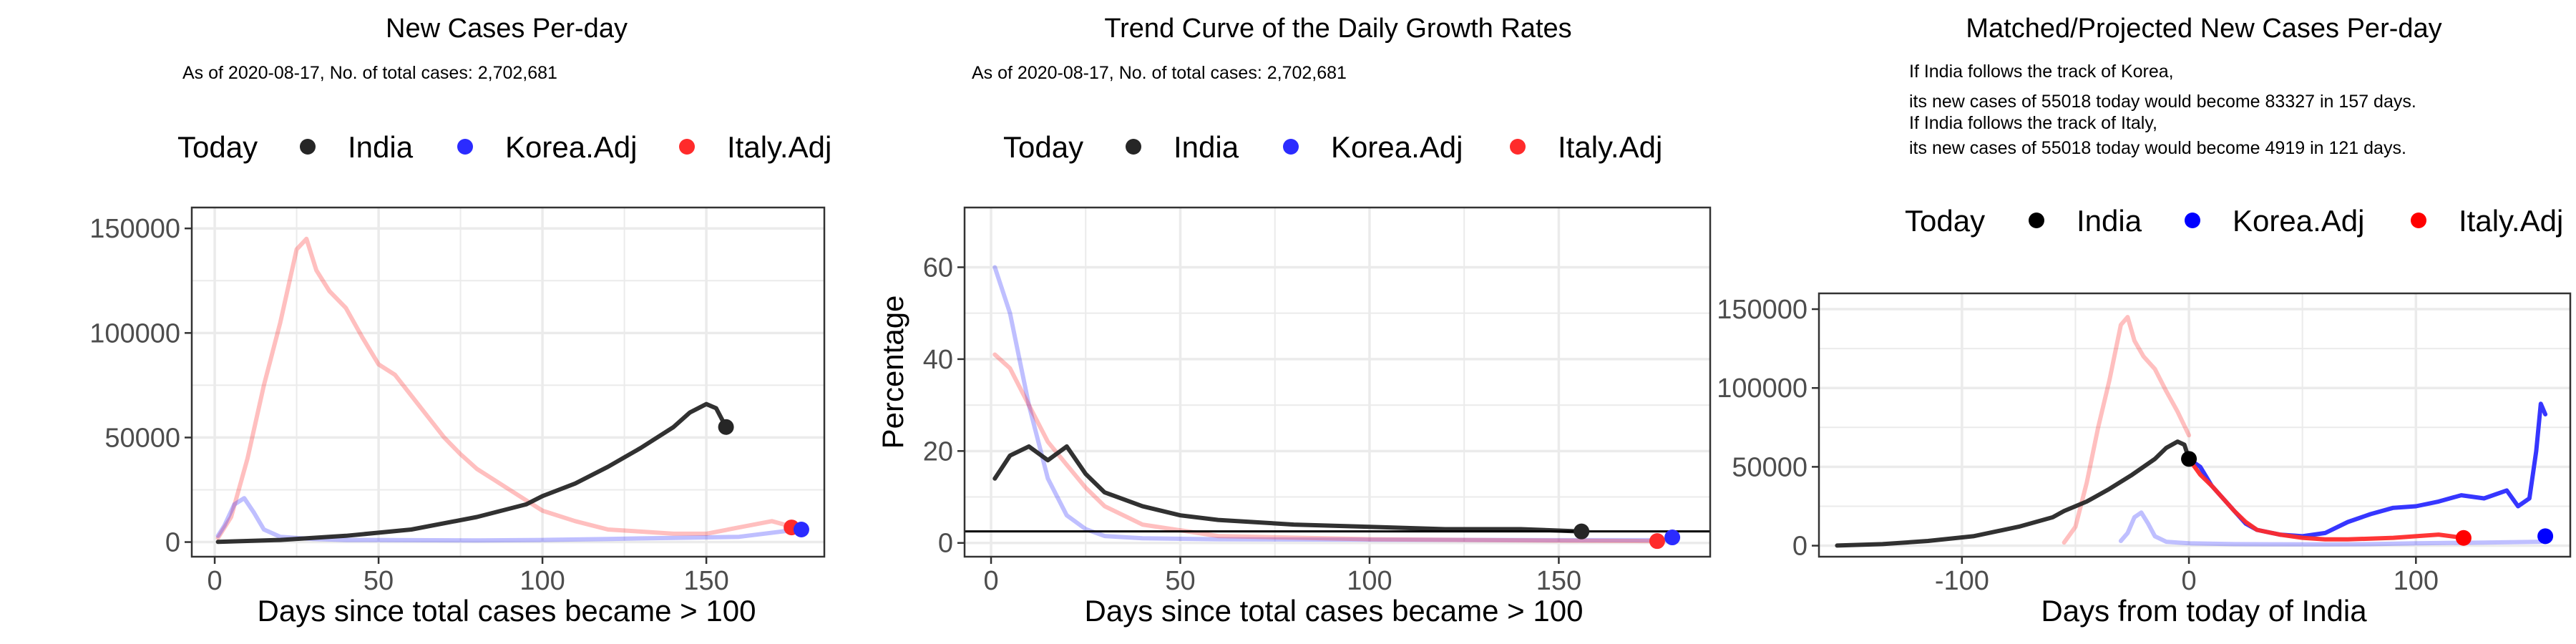 The width and height of the screenshot is (2576, 644). What do you see at coordinates (938, 268) in the screenshot?
I see `chart2-y-tick-label: 60` at bounding box center [938, 268].